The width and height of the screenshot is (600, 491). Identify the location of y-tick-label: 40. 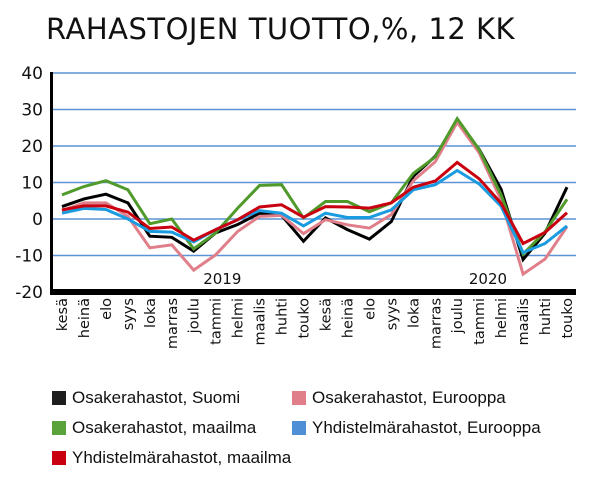
(32, 74).